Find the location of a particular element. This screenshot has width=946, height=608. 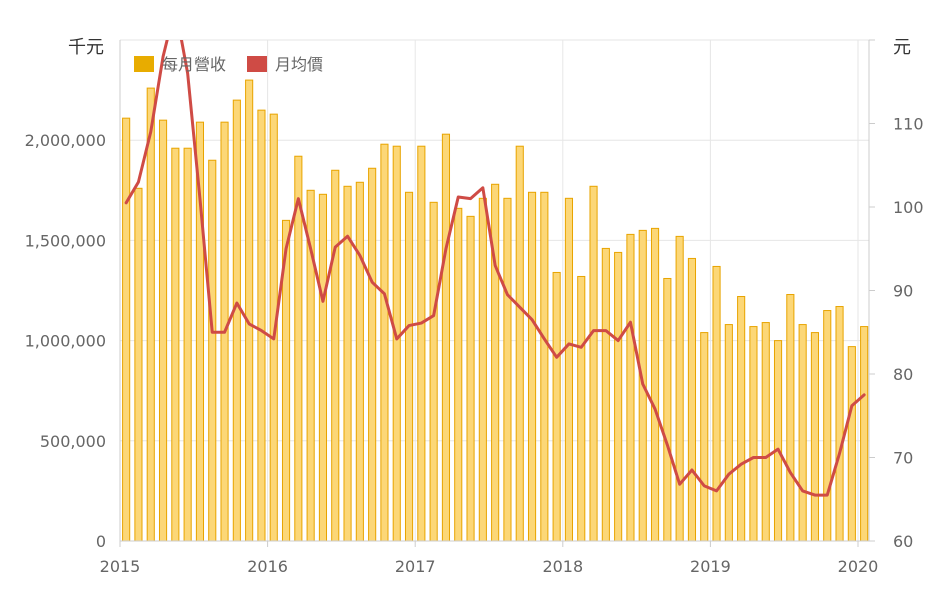

legend-label-price: 月均價 is located at coordinates (299, 64).